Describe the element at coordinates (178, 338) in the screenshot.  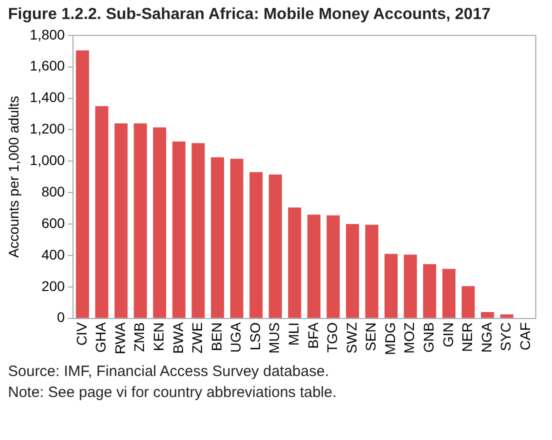
I see `x-tick-label: BWA` at that location.